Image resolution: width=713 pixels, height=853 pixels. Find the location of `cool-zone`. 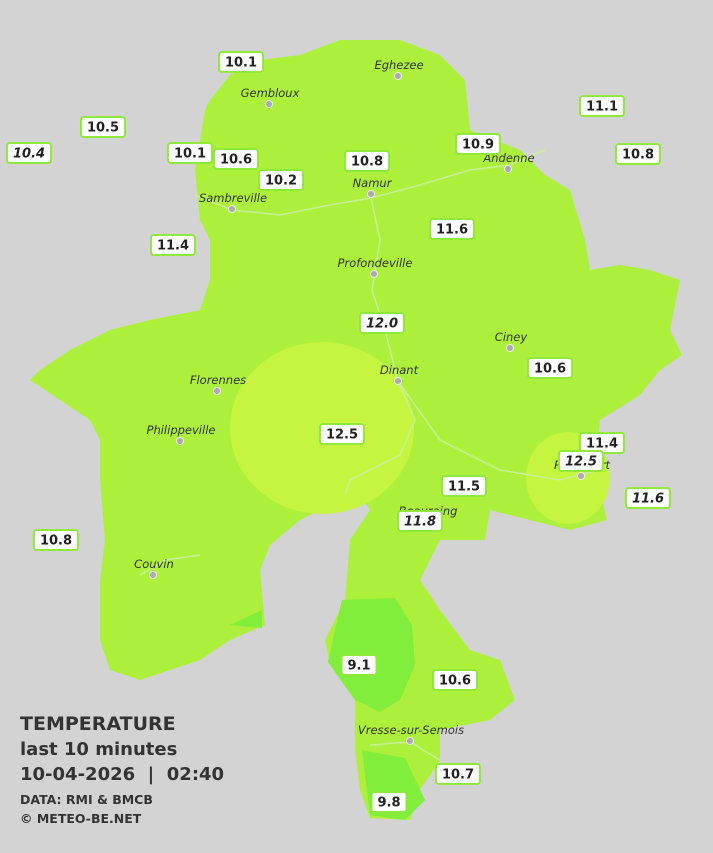

cool-zone is located at coordinates (246, 619).